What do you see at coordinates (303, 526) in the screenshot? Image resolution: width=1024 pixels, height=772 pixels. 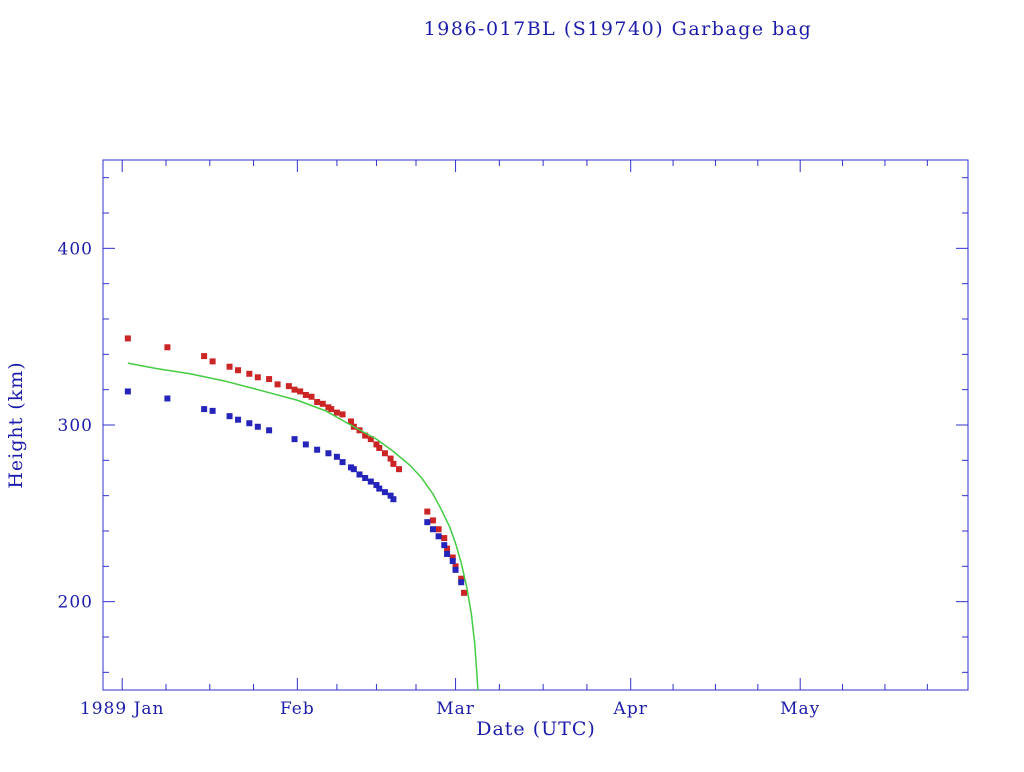 I see `decay-model-line` at bounding box center [303, 526].